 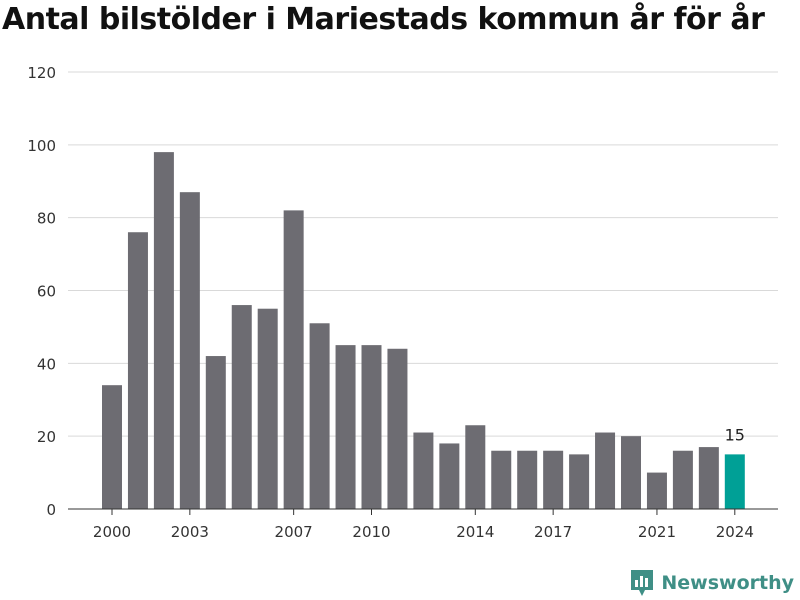 I want to click on x-tick-label: 2003, so click(x=190, y=532).